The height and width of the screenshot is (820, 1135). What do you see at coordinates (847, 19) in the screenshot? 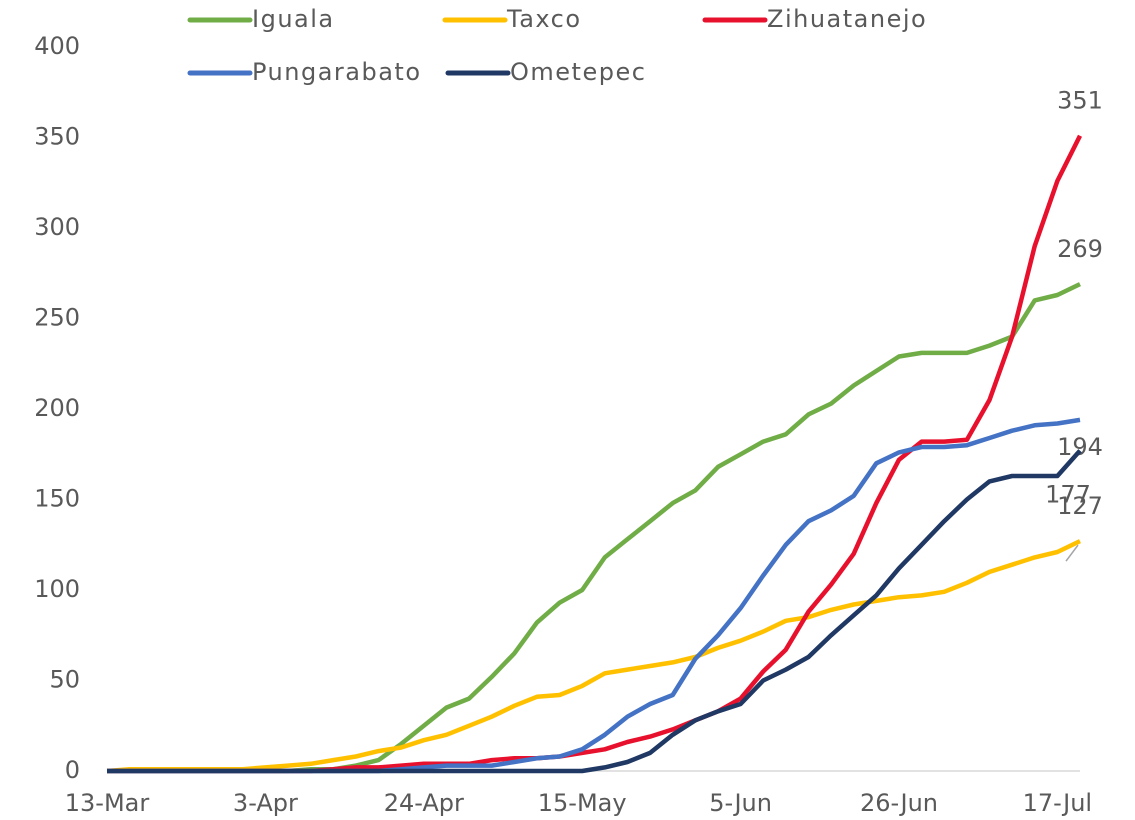
I see `legend-label: Zihuatanejo` at bounding box center [847, 19].